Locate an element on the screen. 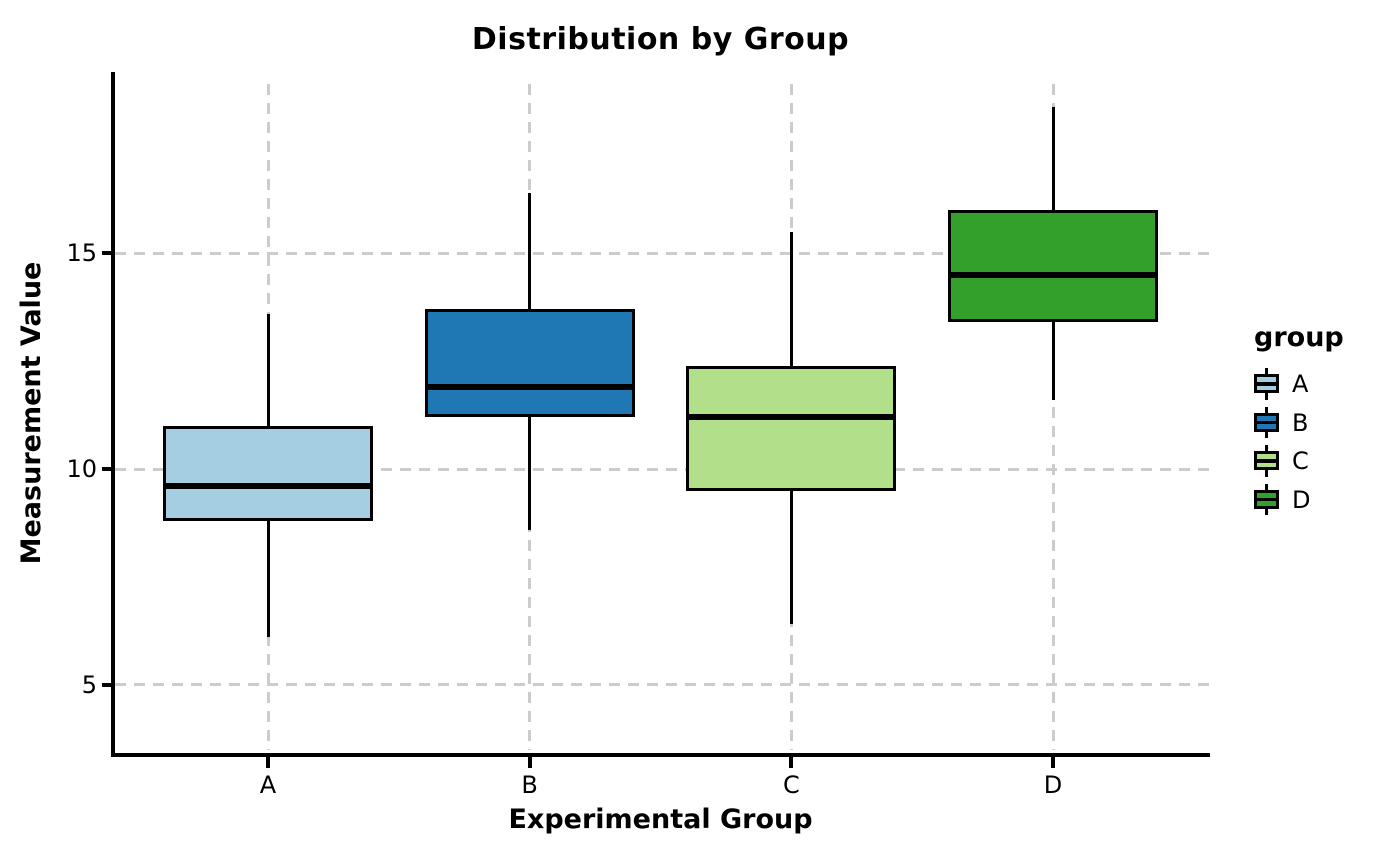 The image size is (1400, 866). legend-entry-D: D is located at coordinates (1323, 500).